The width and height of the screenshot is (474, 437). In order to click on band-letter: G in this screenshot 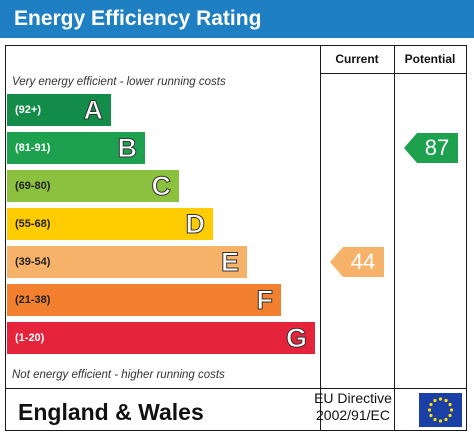, I will do `click(296, 338)`.